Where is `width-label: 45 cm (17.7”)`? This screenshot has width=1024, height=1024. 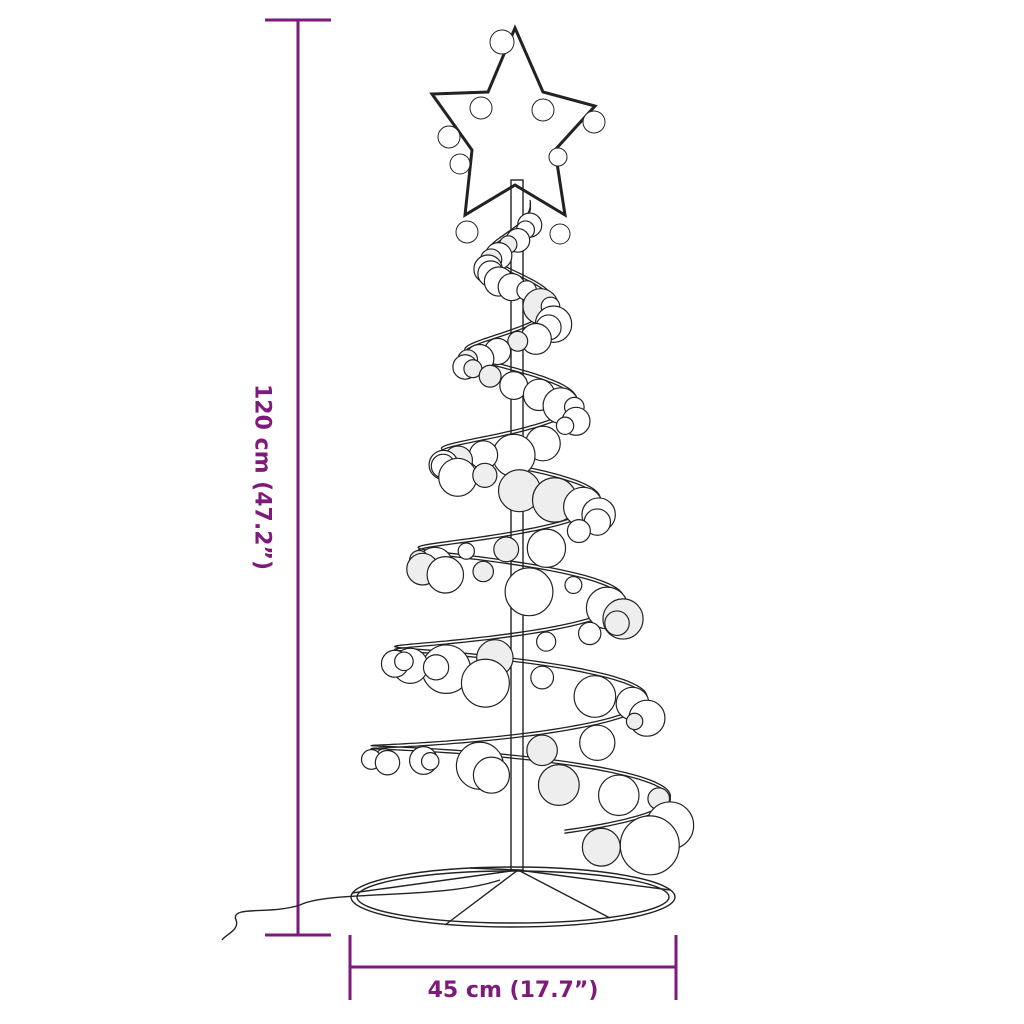
width-label: 45 cm (17.7”) is located at coordinates (513, 990).